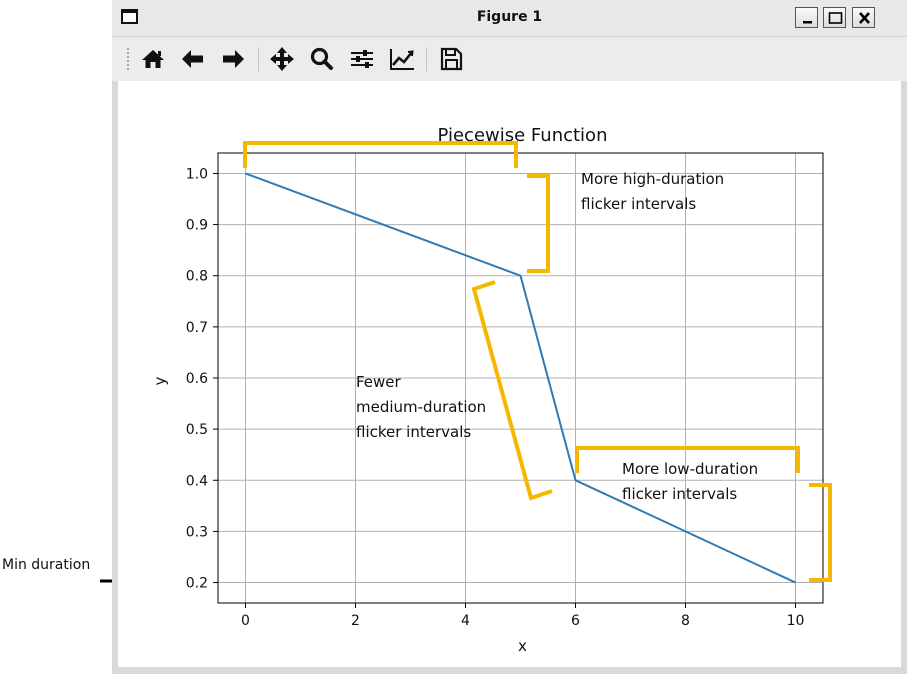  What do you see at coordinates (197, 226) in the screenshot?
I see `y-tick-label: 0.9` at bounding box center [197, 226].